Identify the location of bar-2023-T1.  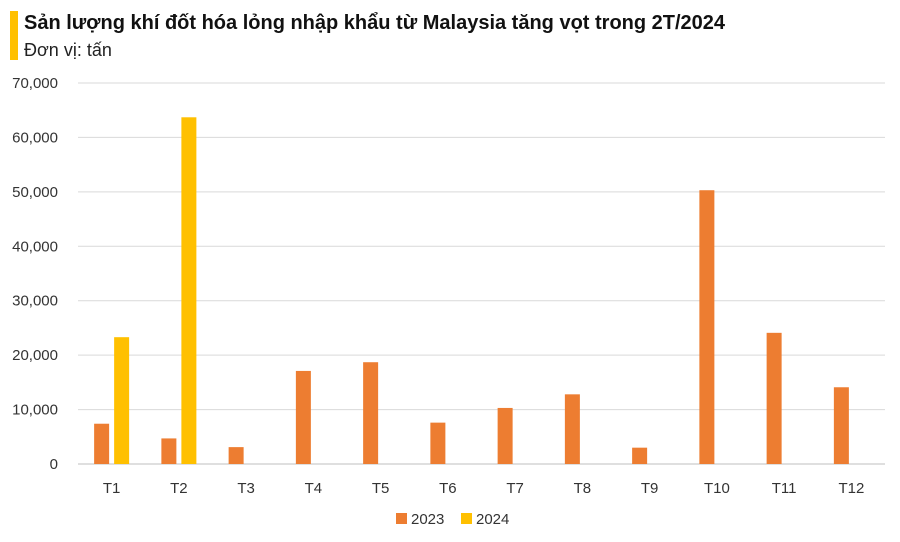
(102, 443).